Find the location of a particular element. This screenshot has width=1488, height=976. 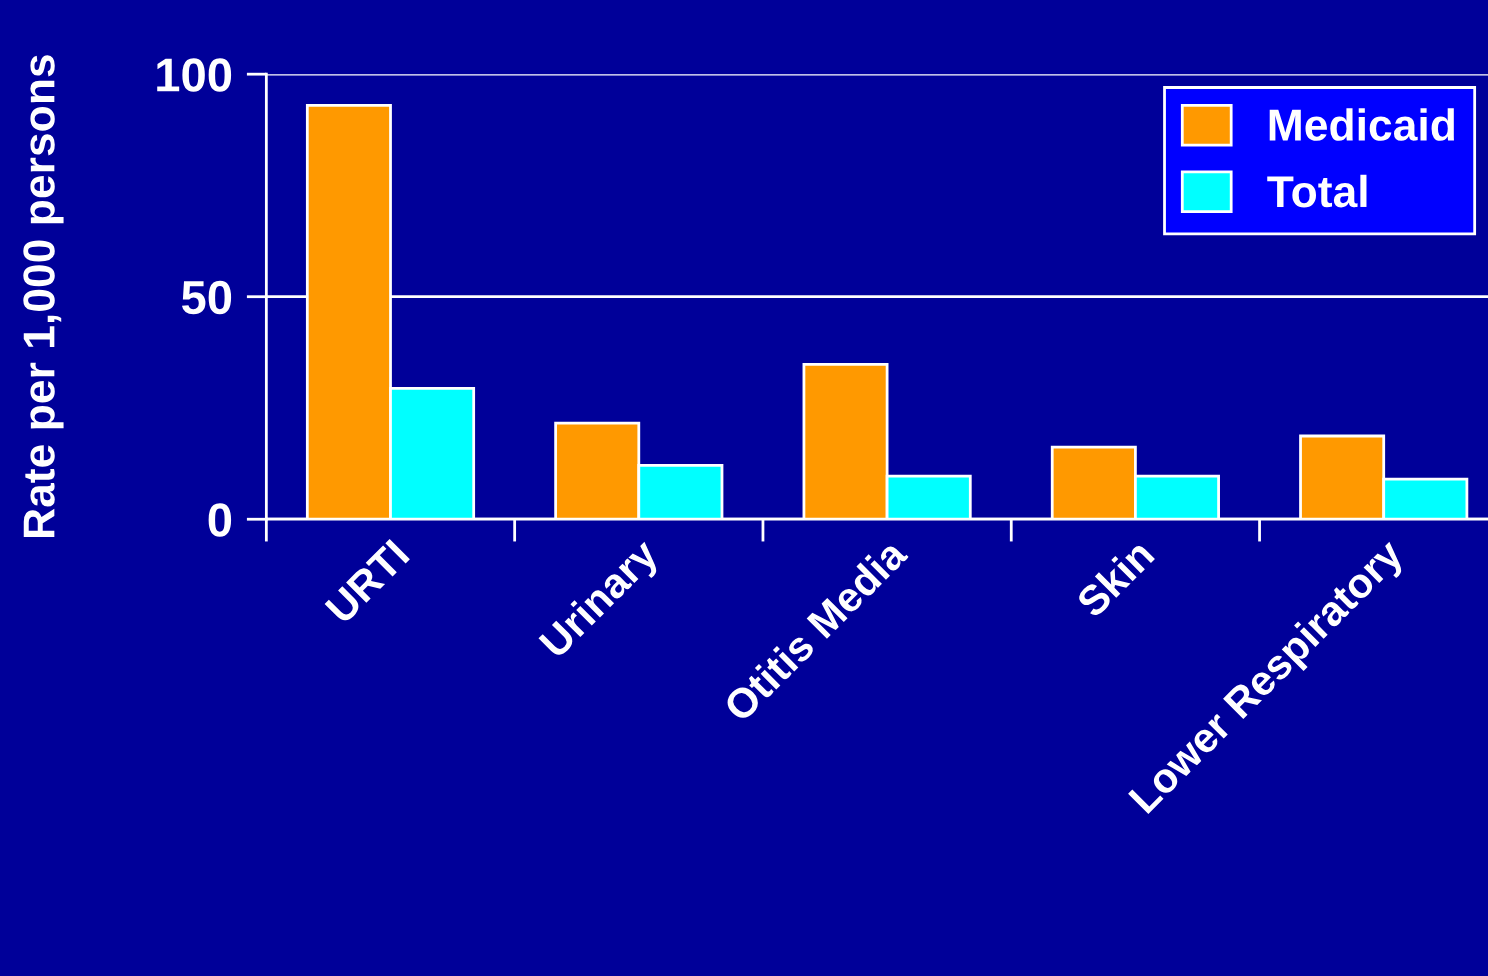

legend-label: Total is located at coordinates (1317, 191).